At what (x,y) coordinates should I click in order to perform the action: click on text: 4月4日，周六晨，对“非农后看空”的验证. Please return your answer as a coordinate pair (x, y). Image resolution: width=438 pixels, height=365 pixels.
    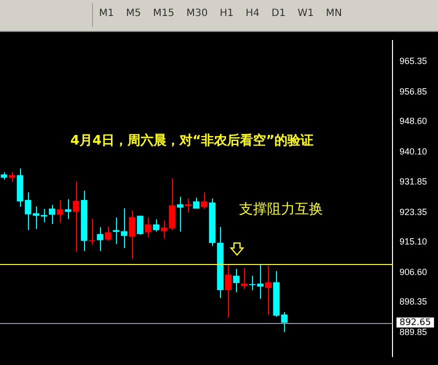
    Looking at the image, I should click on (192, 140).